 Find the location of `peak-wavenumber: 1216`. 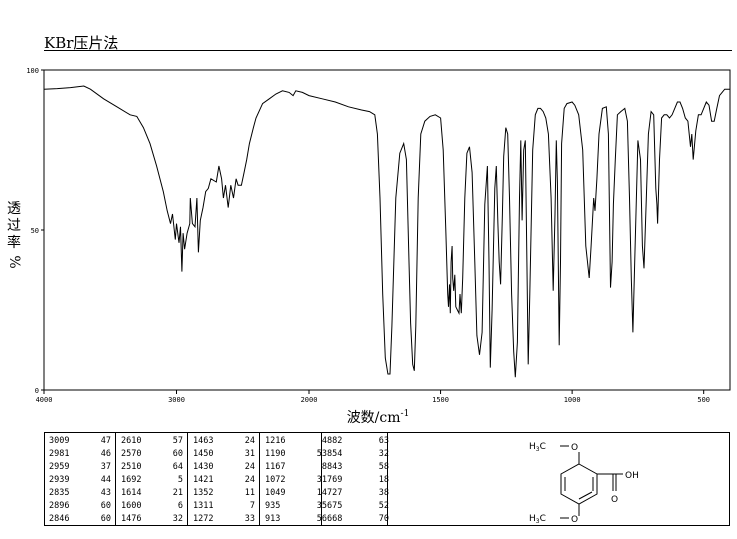

peak-wavenumber: 1216 is located at coordinates (275, 441).